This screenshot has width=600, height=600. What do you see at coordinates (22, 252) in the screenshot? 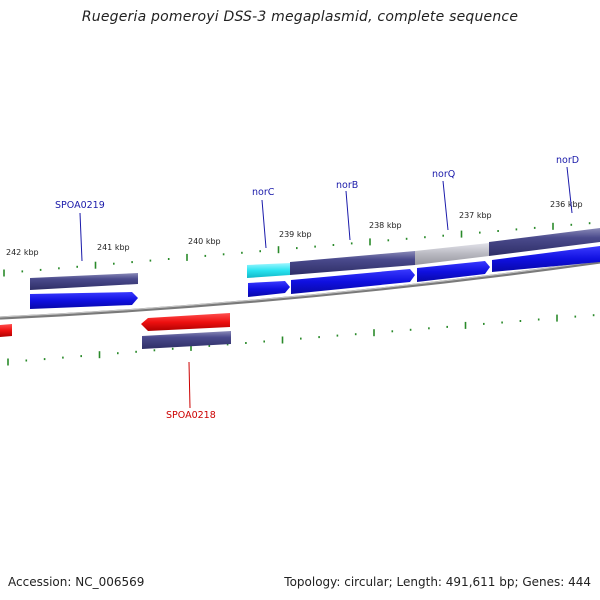
I see `tick-label: 242 kbp` at bounding box center [22, 252].